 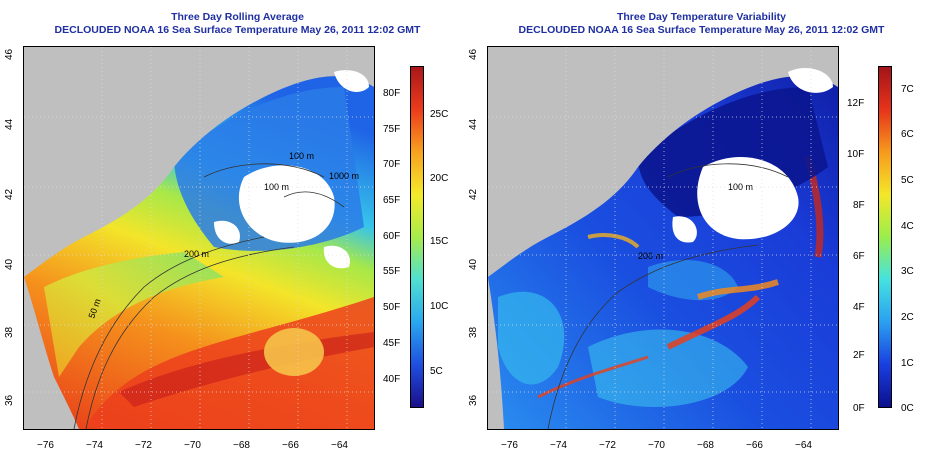 What do you see at coordinates (885, 237) in the screenshot?
I see `variability-colorbar` at bounding box center [885, 237].